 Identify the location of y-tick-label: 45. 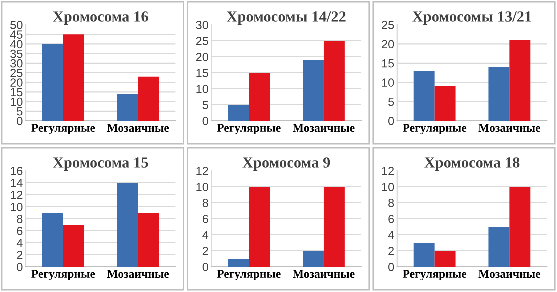
(16, 34).